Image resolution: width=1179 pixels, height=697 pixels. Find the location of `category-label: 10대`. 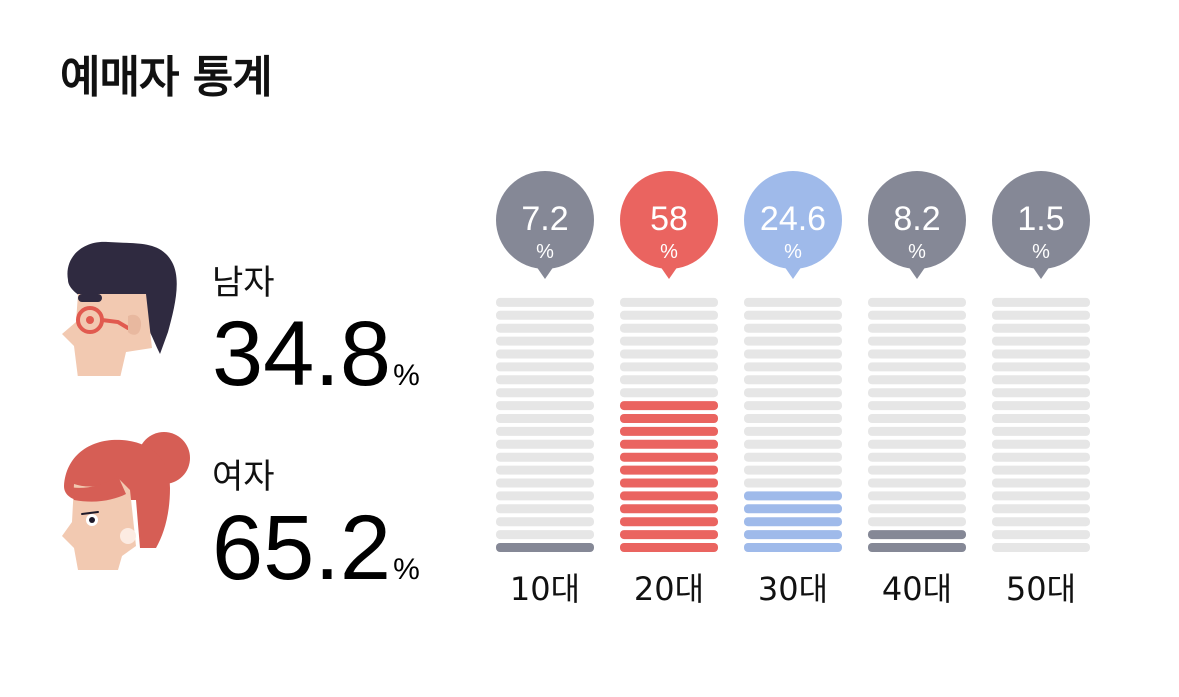

category-label: 10대 is located at coordinates (545, 589).